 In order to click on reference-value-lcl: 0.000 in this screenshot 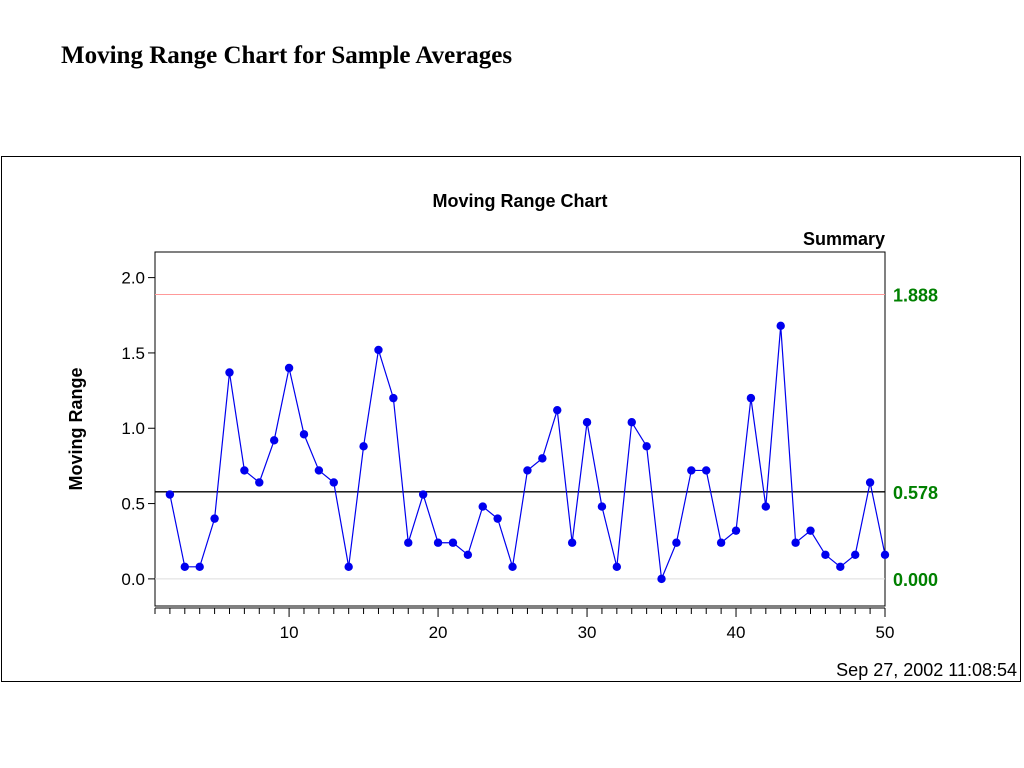, I will do `click(915, 580)`.